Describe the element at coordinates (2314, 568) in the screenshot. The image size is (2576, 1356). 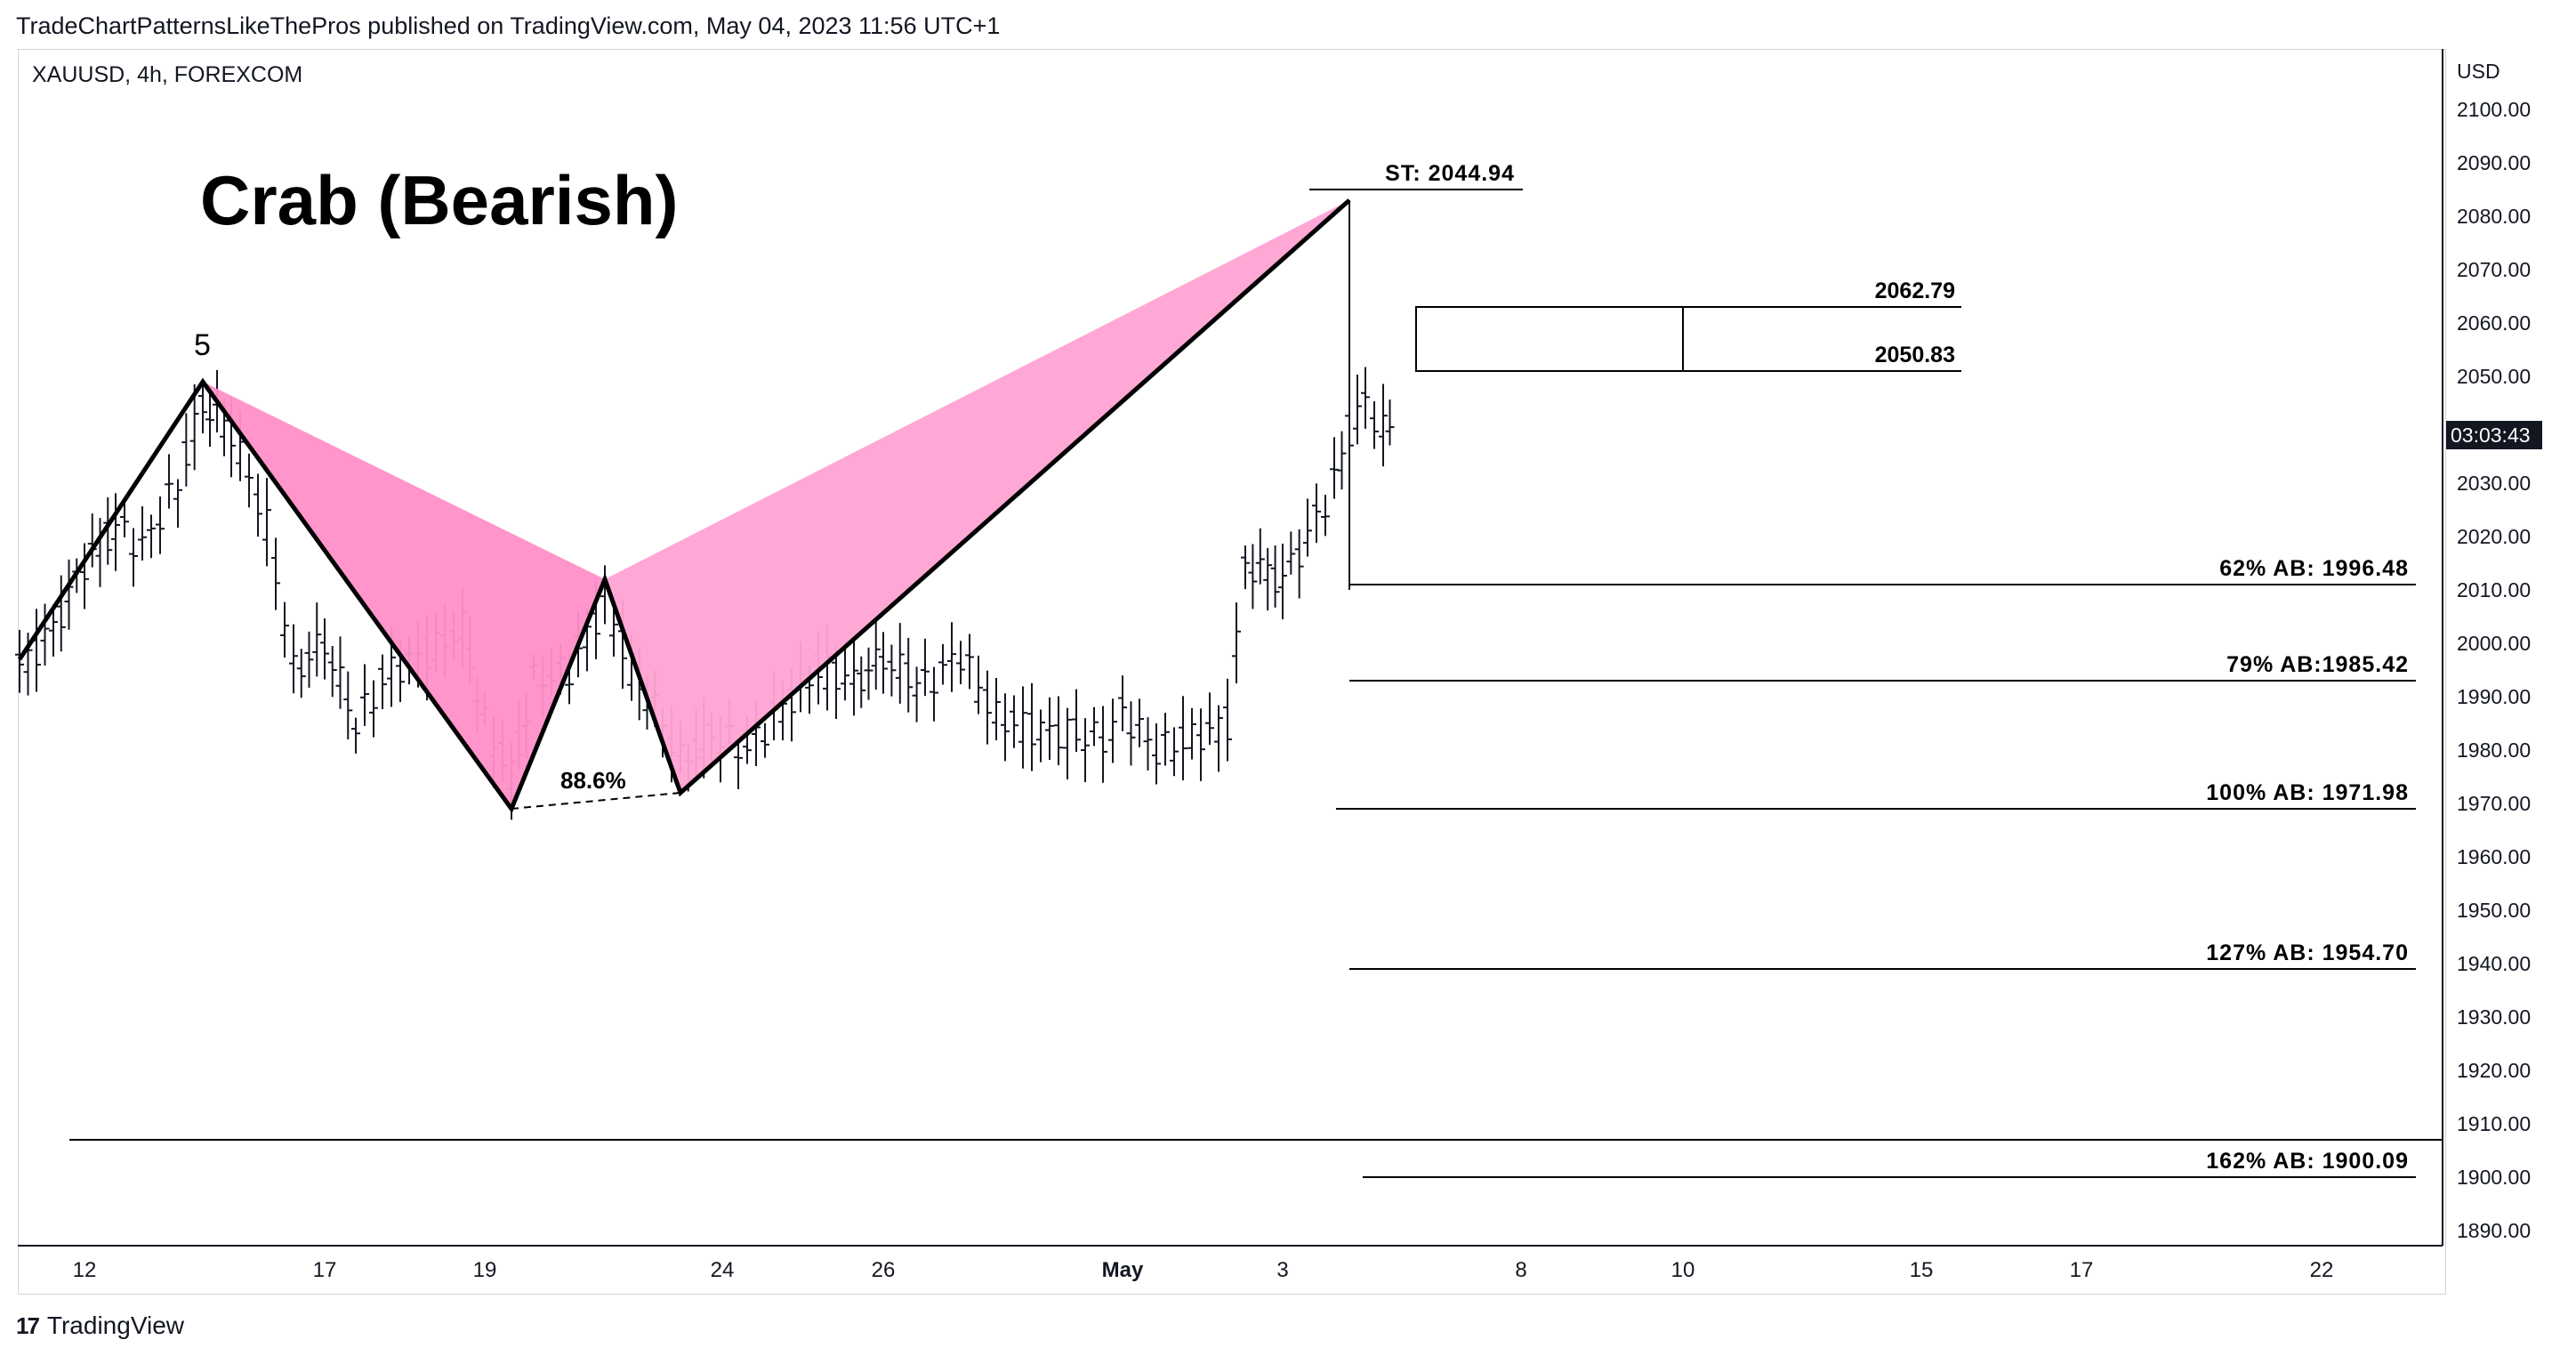
I see `level-label: 62% AB: 1996.48` at that location.